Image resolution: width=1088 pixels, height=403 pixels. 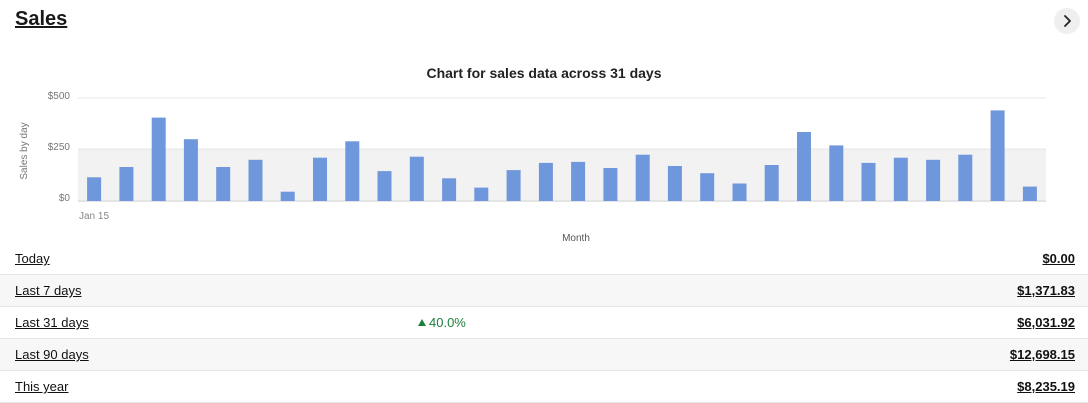 I want to click on x-axis-label: Month, so click(x=576, y=238).